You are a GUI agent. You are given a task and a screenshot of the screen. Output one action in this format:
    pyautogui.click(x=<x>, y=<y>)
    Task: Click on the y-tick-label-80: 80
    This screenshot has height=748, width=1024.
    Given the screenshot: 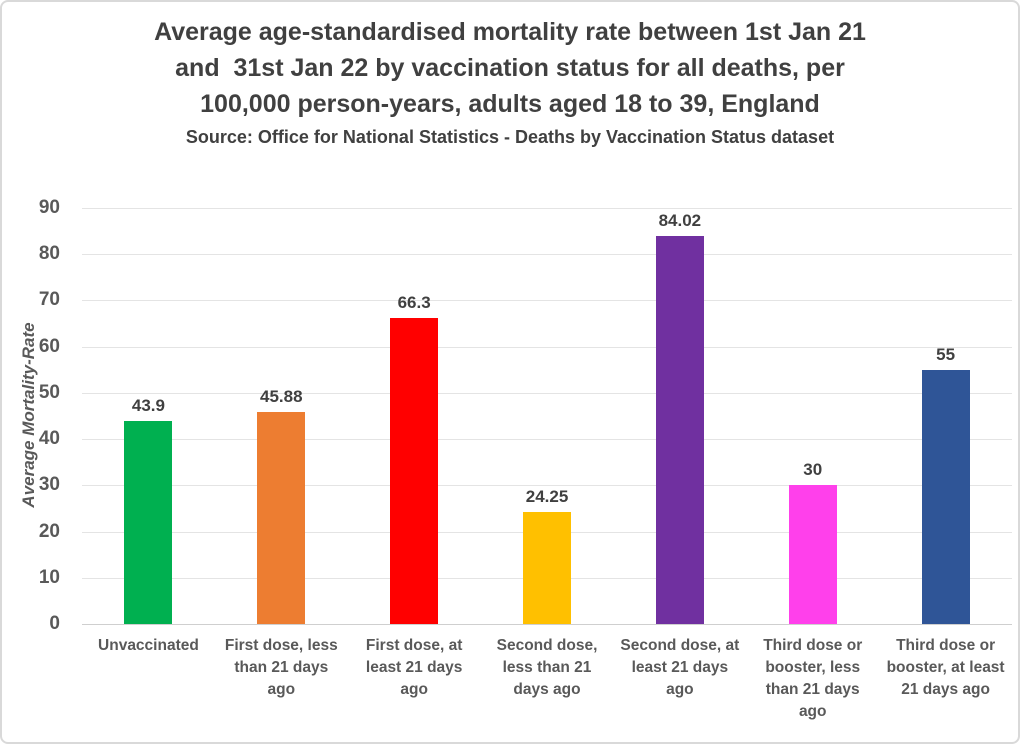 What is the action you would take?
    pyautogui.click(x=49, y=254)
    